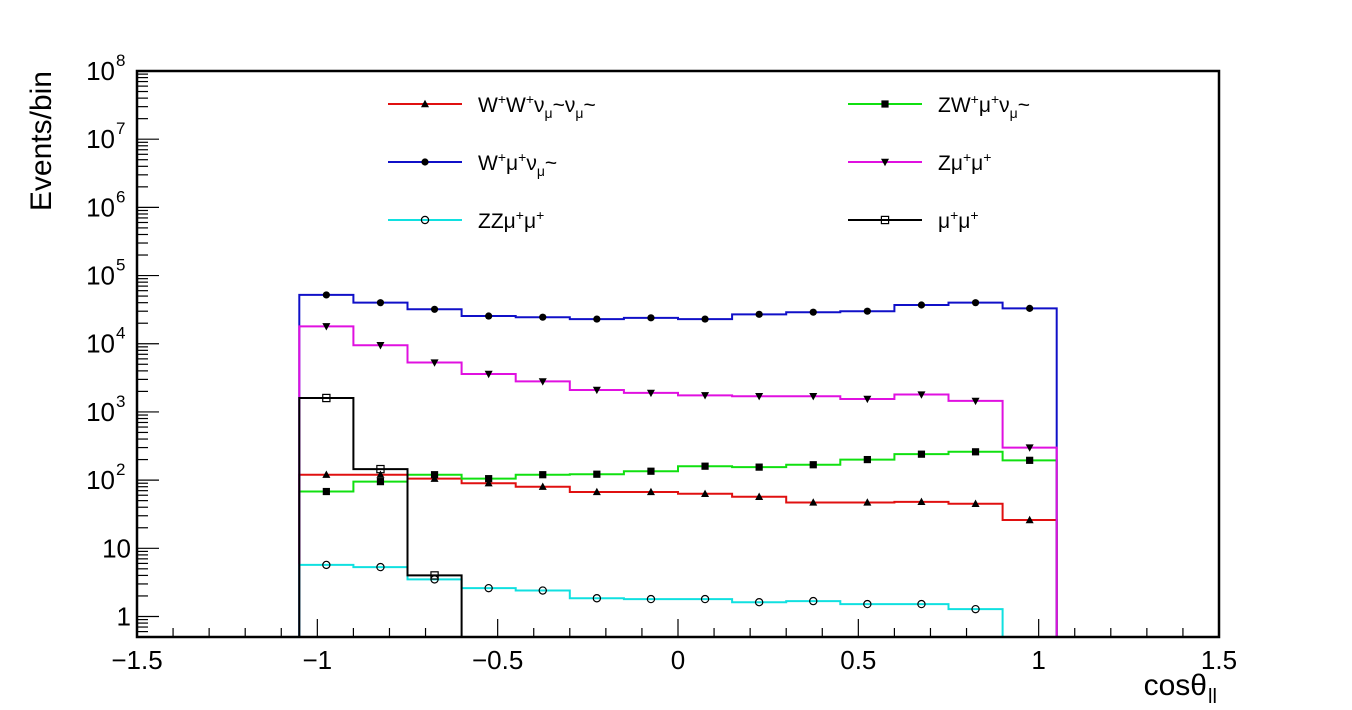 The width and height of the screenshot is (1352, 710). What do you see at coordinates (120, 265) in the screenshot?
I see `y-tick-label-exponent: 5` at bounding box center [120, 265].